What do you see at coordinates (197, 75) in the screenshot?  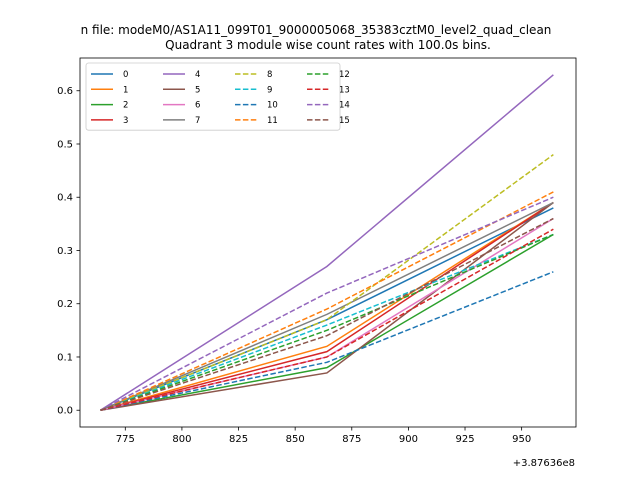 I see `legend-label-4: 4` at bounding box center [197, 75].